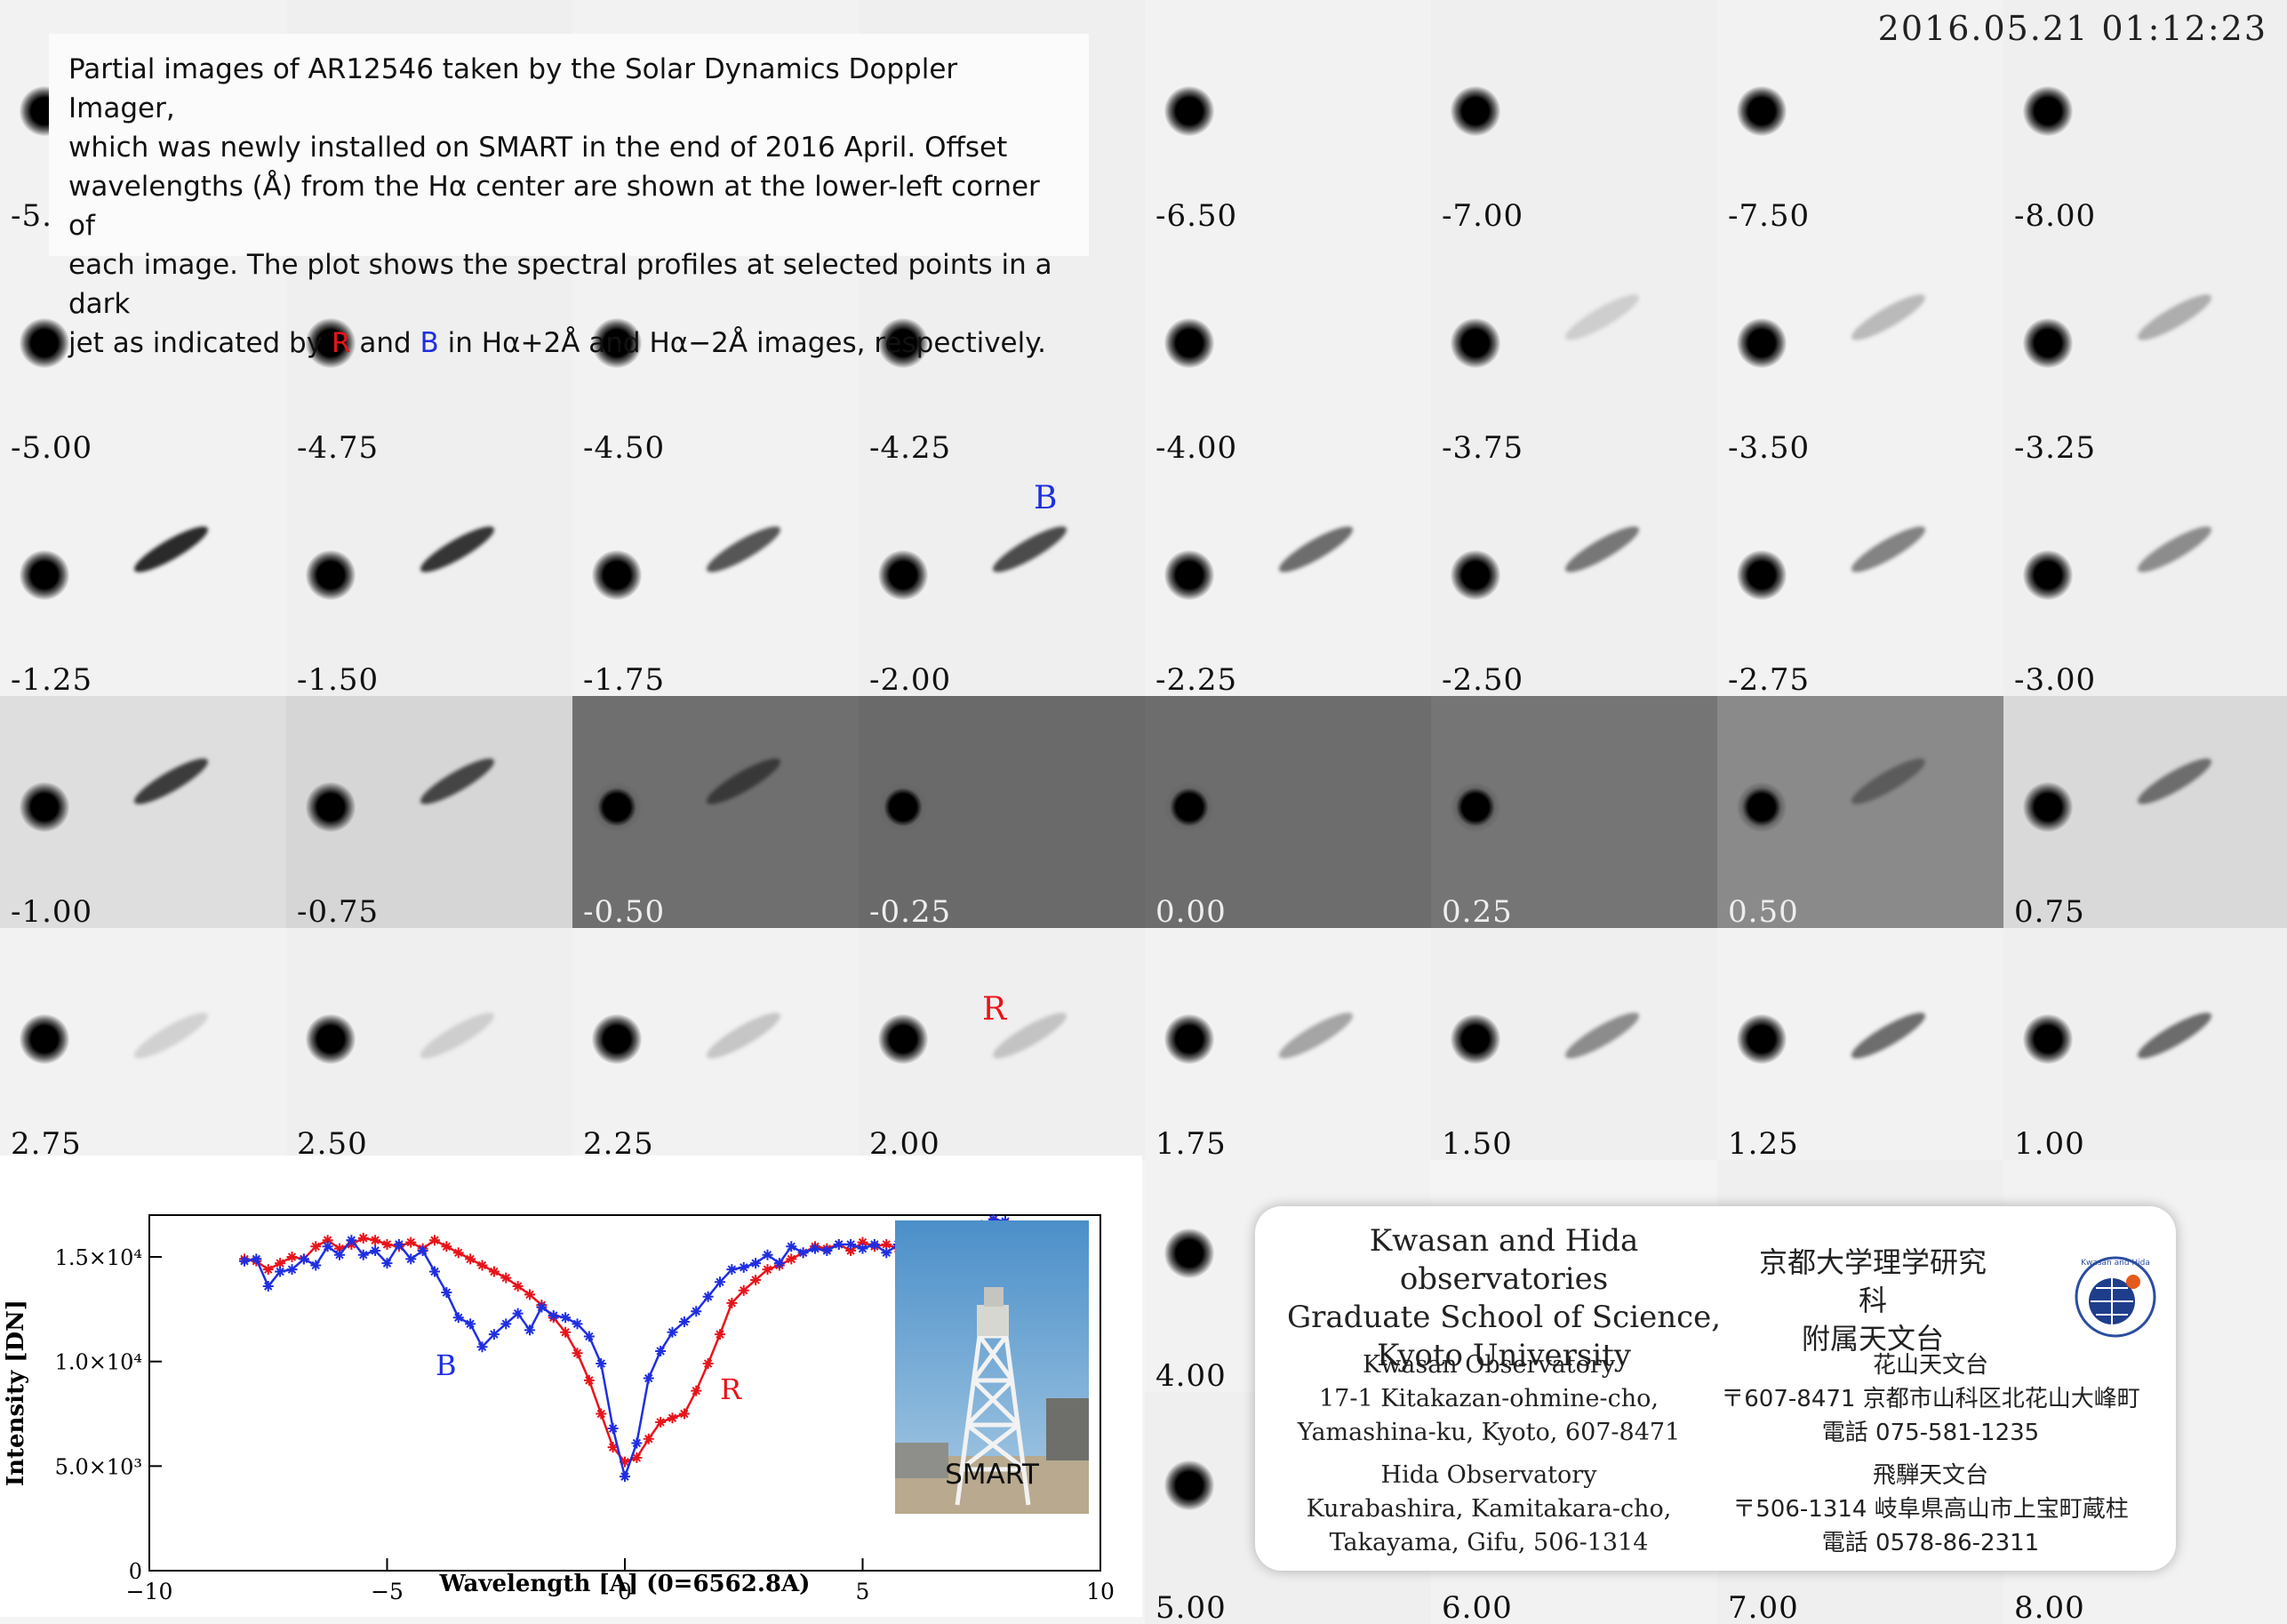 The image size is (2287, 1624). What do you see at coordinates (2055, 679) in the screenshot?
I see `wavelength-offset-label: -3.00` at bounding box center [2055, 679].